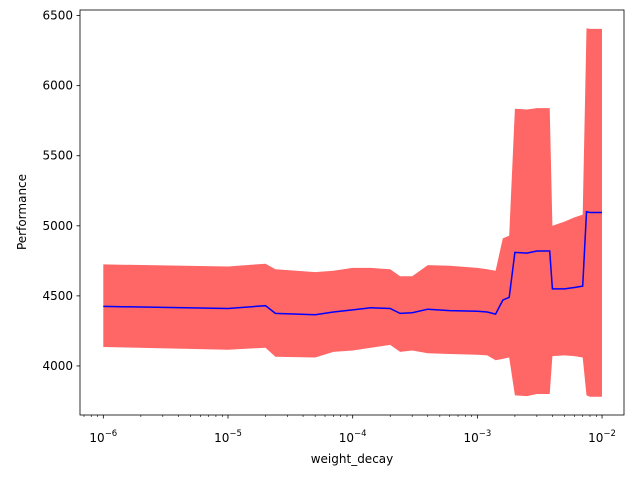 Image resolution: width=640 pixels, height=480 pixels. Describe the element at coordinates (57, 296) in the screenshot. I see `y-tick-label: 4500` at that location.